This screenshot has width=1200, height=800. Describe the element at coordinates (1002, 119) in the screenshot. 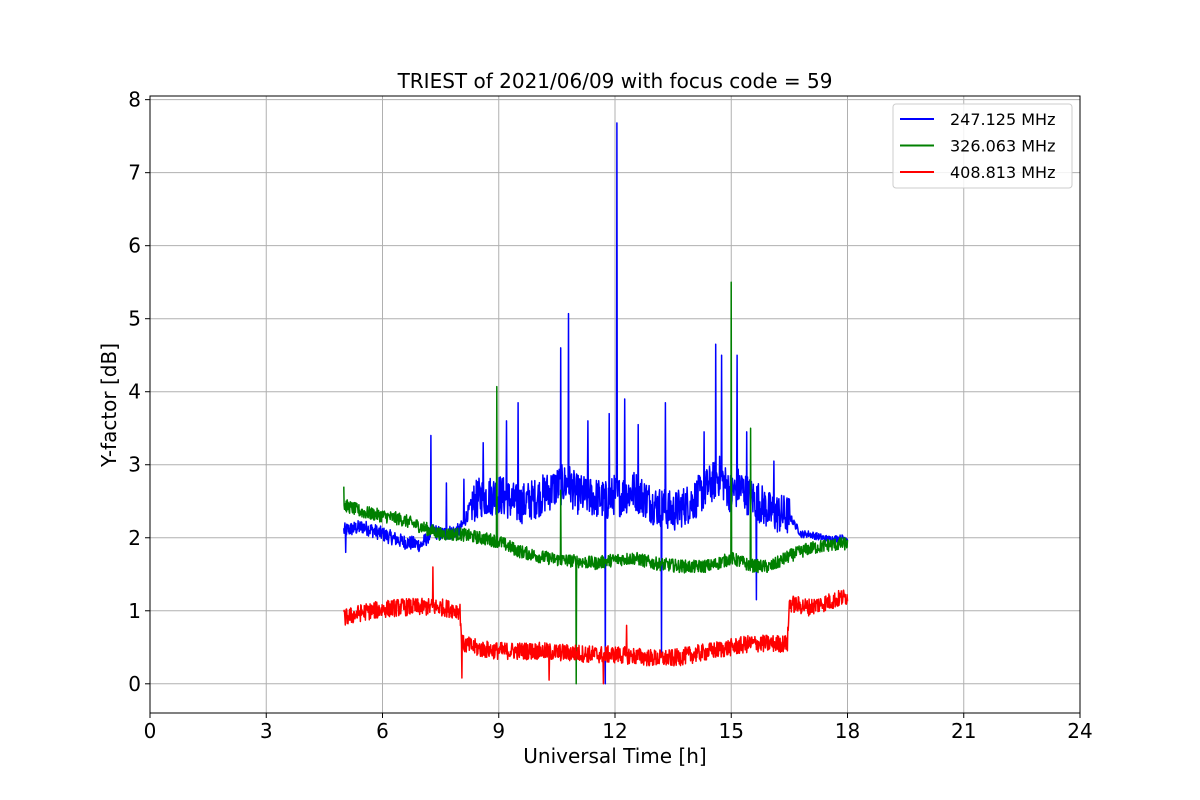

I see `legend-label: 247.125 MHz` at that location.